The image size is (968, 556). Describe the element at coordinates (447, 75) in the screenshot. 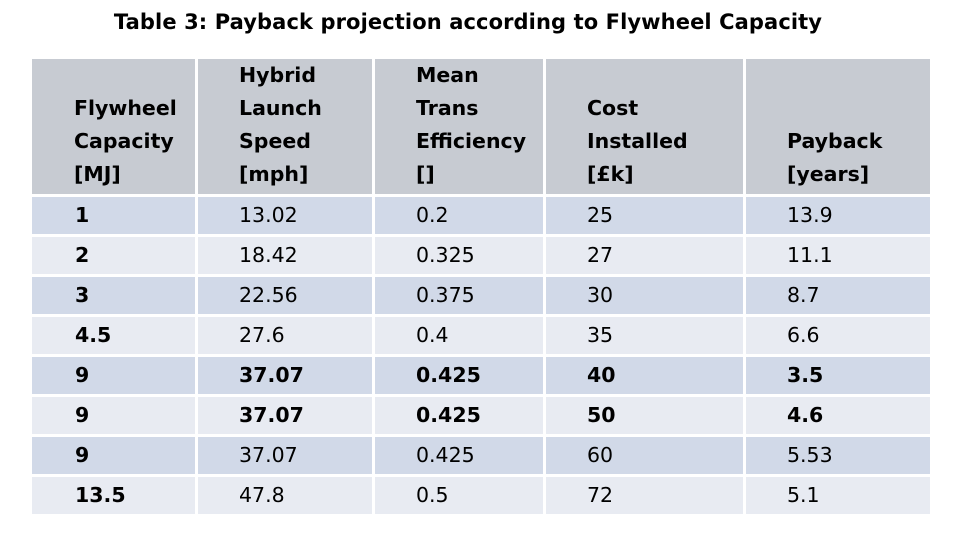

I see `header-line: Mean` at that location.